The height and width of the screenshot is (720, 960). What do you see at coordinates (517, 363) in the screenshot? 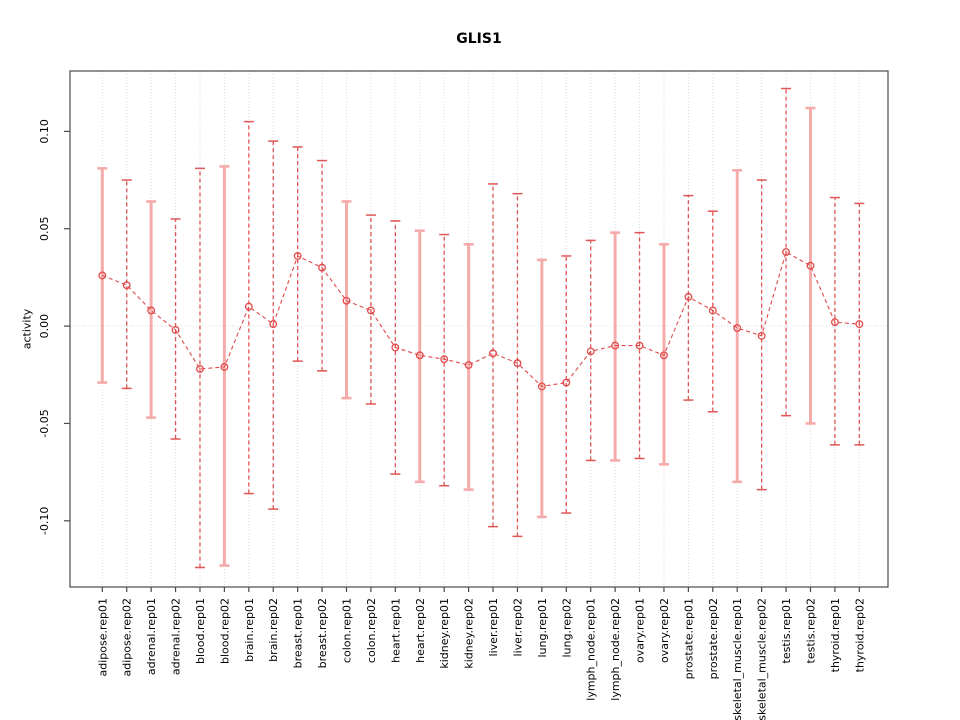
I see `data-point-liver.rep02` at bounding box center [517, 363].